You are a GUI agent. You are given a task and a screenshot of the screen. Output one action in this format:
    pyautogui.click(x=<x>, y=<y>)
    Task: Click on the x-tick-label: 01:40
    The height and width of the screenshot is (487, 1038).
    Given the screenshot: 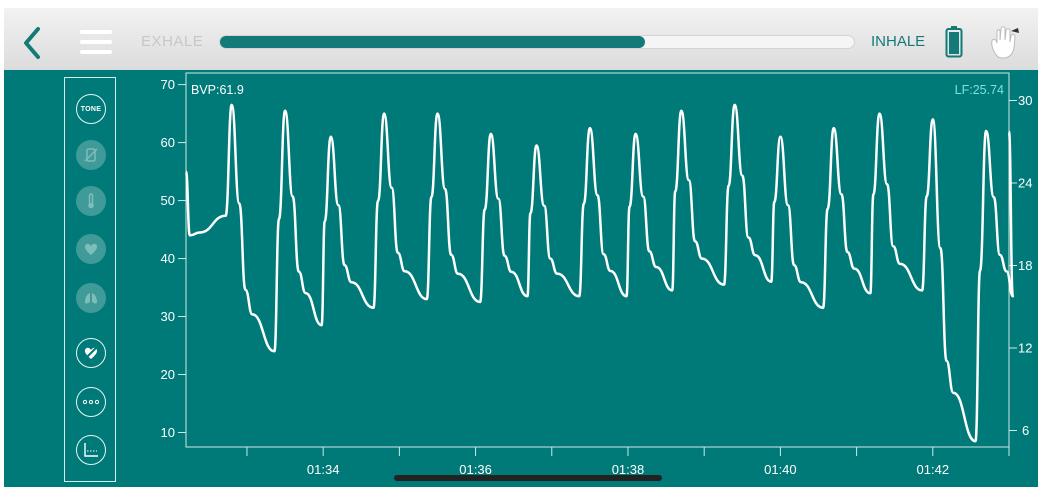 What is the action you would take?
    pyautogui.click(x=780, y=469)
    